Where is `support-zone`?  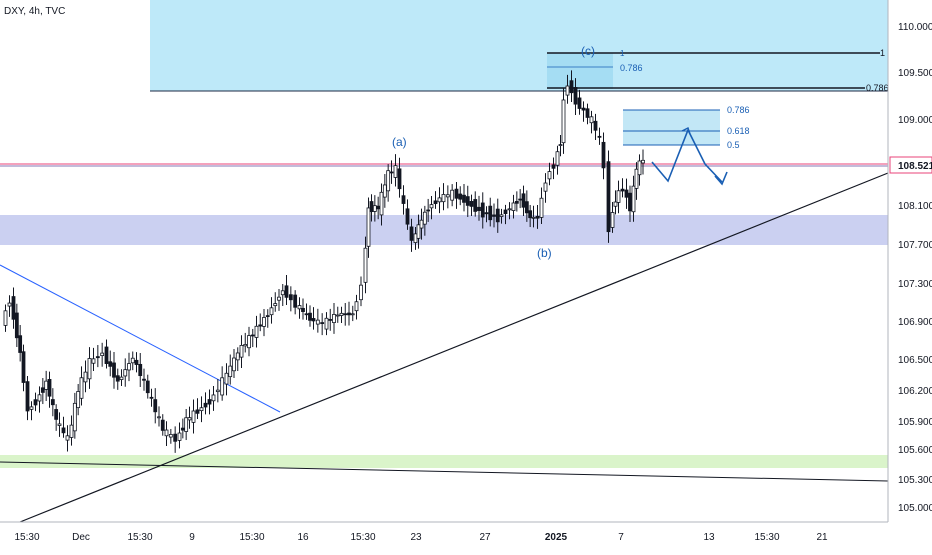 support-zone is located at coordinates (444, 230).